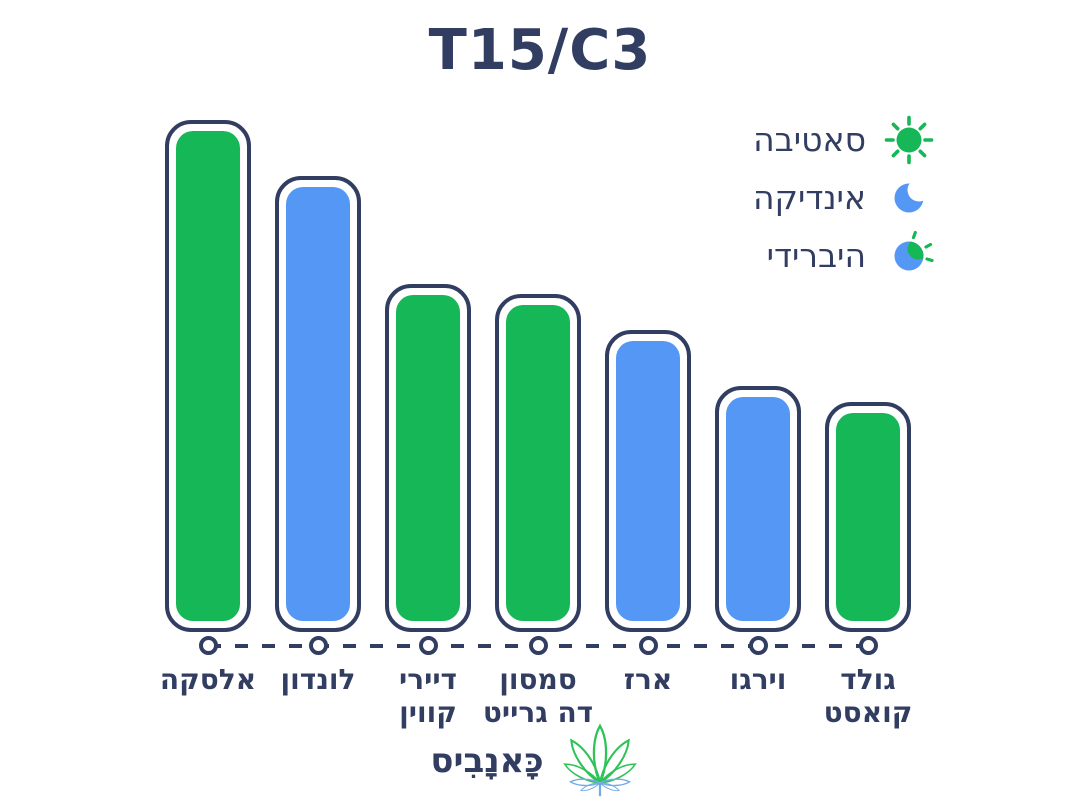  Describe the element at coordinates (816, 255) in the screenshot. I see `legend-label-hybrid: היברידי` at that location.